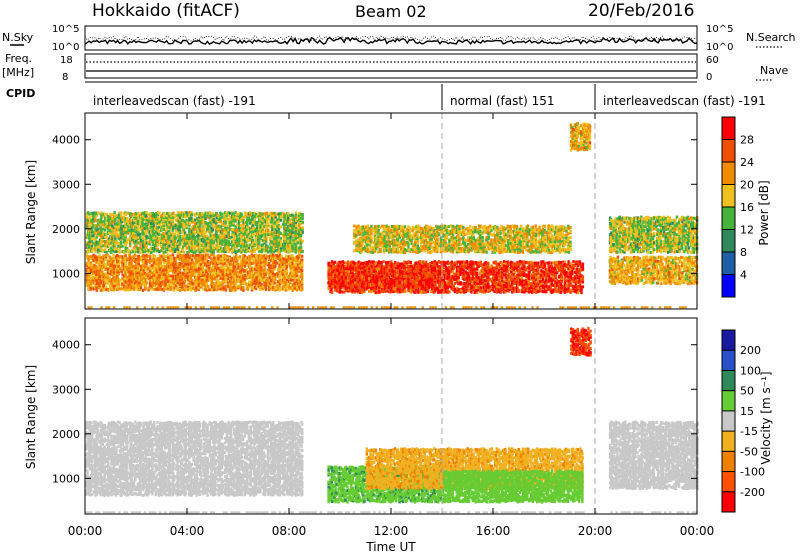 Image resolution: width=800 pixels, height=554 pixels. What do you see at coordinates (65, 47) in the screenshot?
I see `nsky-tick-bottom: 10^0` at bounding box center [65, 47].